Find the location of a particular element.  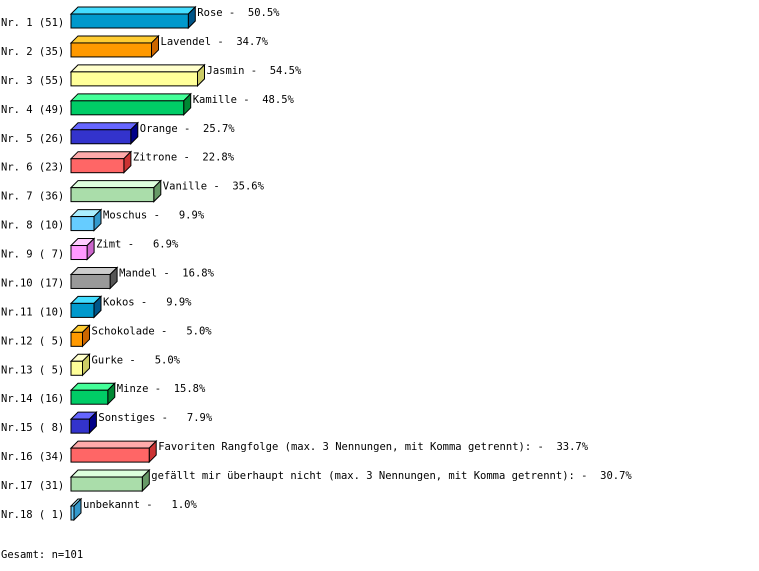

rank-label: Nr. 4 (49) is located at coordinates (32, 110).